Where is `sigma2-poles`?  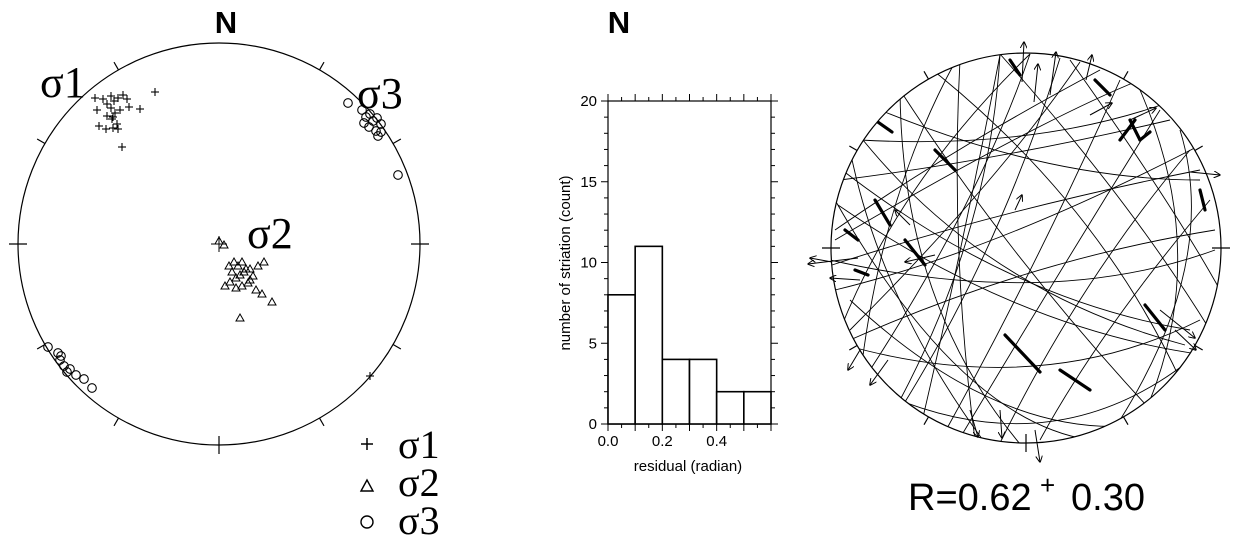 sigma2-poles is located at coordinates (245, 278).